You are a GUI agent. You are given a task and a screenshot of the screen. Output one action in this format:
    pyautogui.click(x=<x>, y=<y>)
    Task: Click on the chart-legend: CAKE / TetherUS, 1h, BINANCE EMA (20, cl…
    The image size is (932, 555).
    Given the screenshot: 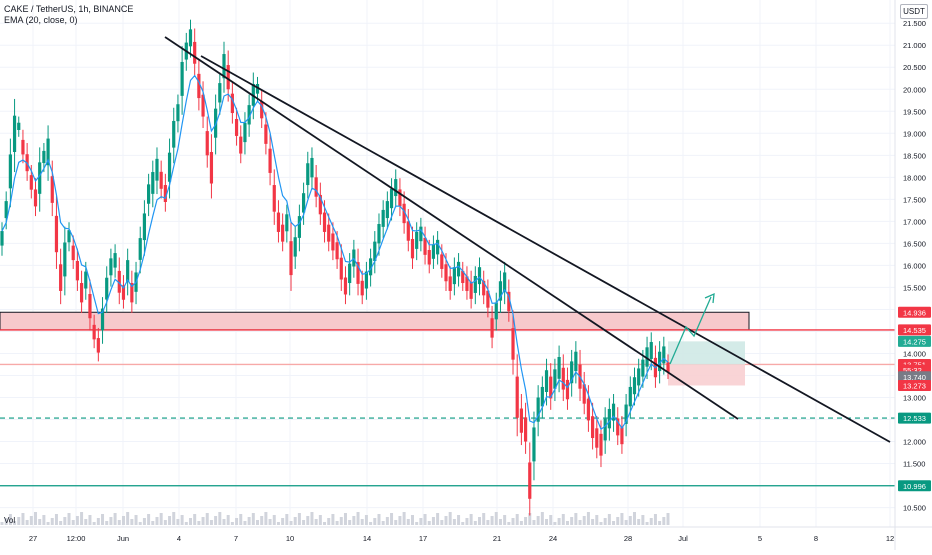 What is the action you would take?
    pyautogui.click(x=68, y=15)
    